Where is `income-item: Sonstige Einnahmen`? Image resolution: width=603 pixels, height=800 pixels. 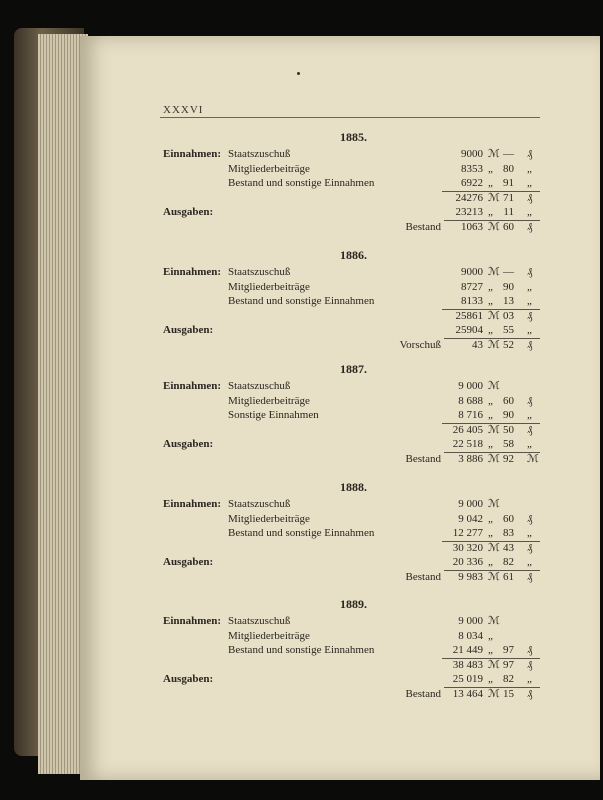 income-item: Sonstige Einnahmen is located at coordinates (273, 415).